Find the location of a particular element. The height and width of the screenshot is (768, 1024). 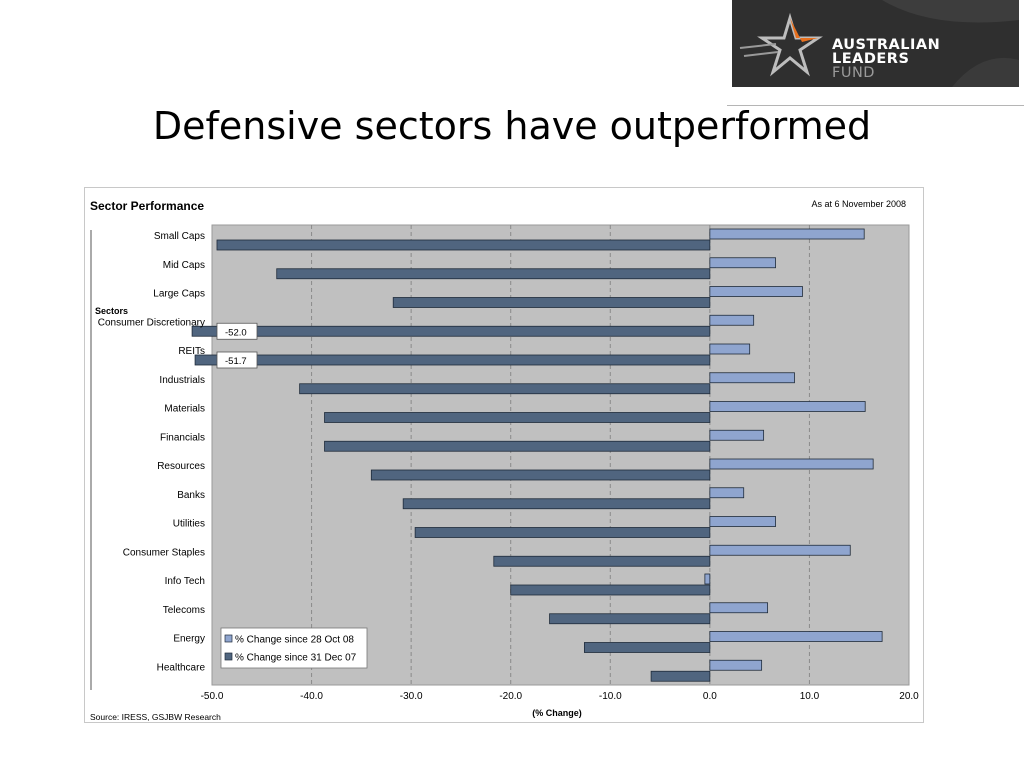

annotation-label: -51.7 is located at coordinates (236, 361).